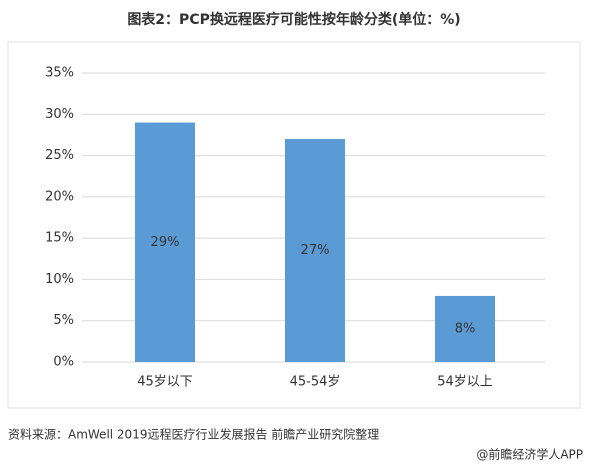 This screenshot has width=589, height=467. I want to click on value-label: 29%, so click(165, 242).